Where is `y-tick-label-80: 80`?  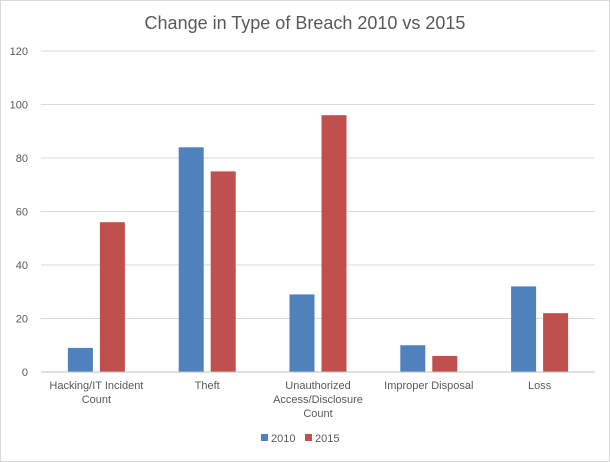 y-tick-label-80: 80 is located at coordinates (22, 159).